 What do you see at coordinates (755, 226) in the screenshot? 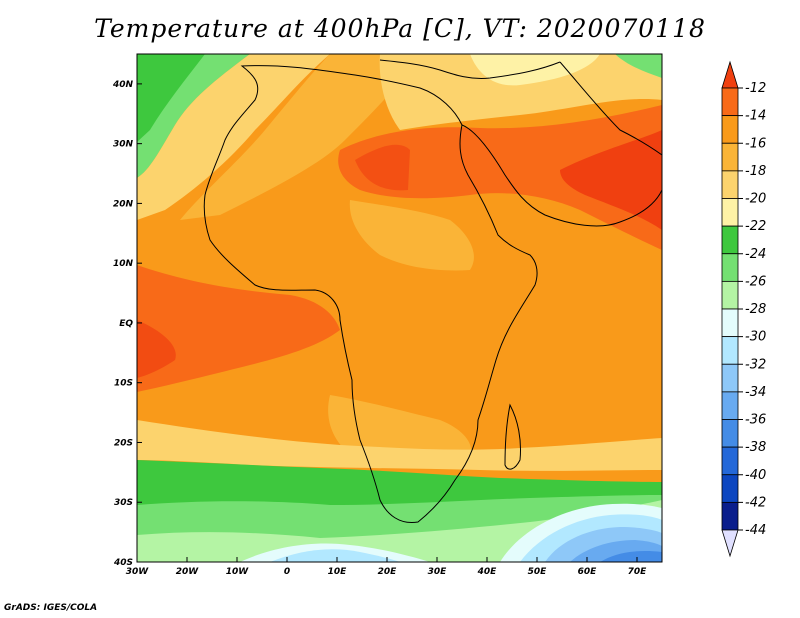
I see `colorbar-label: -22` at bounding box center [755, 226].